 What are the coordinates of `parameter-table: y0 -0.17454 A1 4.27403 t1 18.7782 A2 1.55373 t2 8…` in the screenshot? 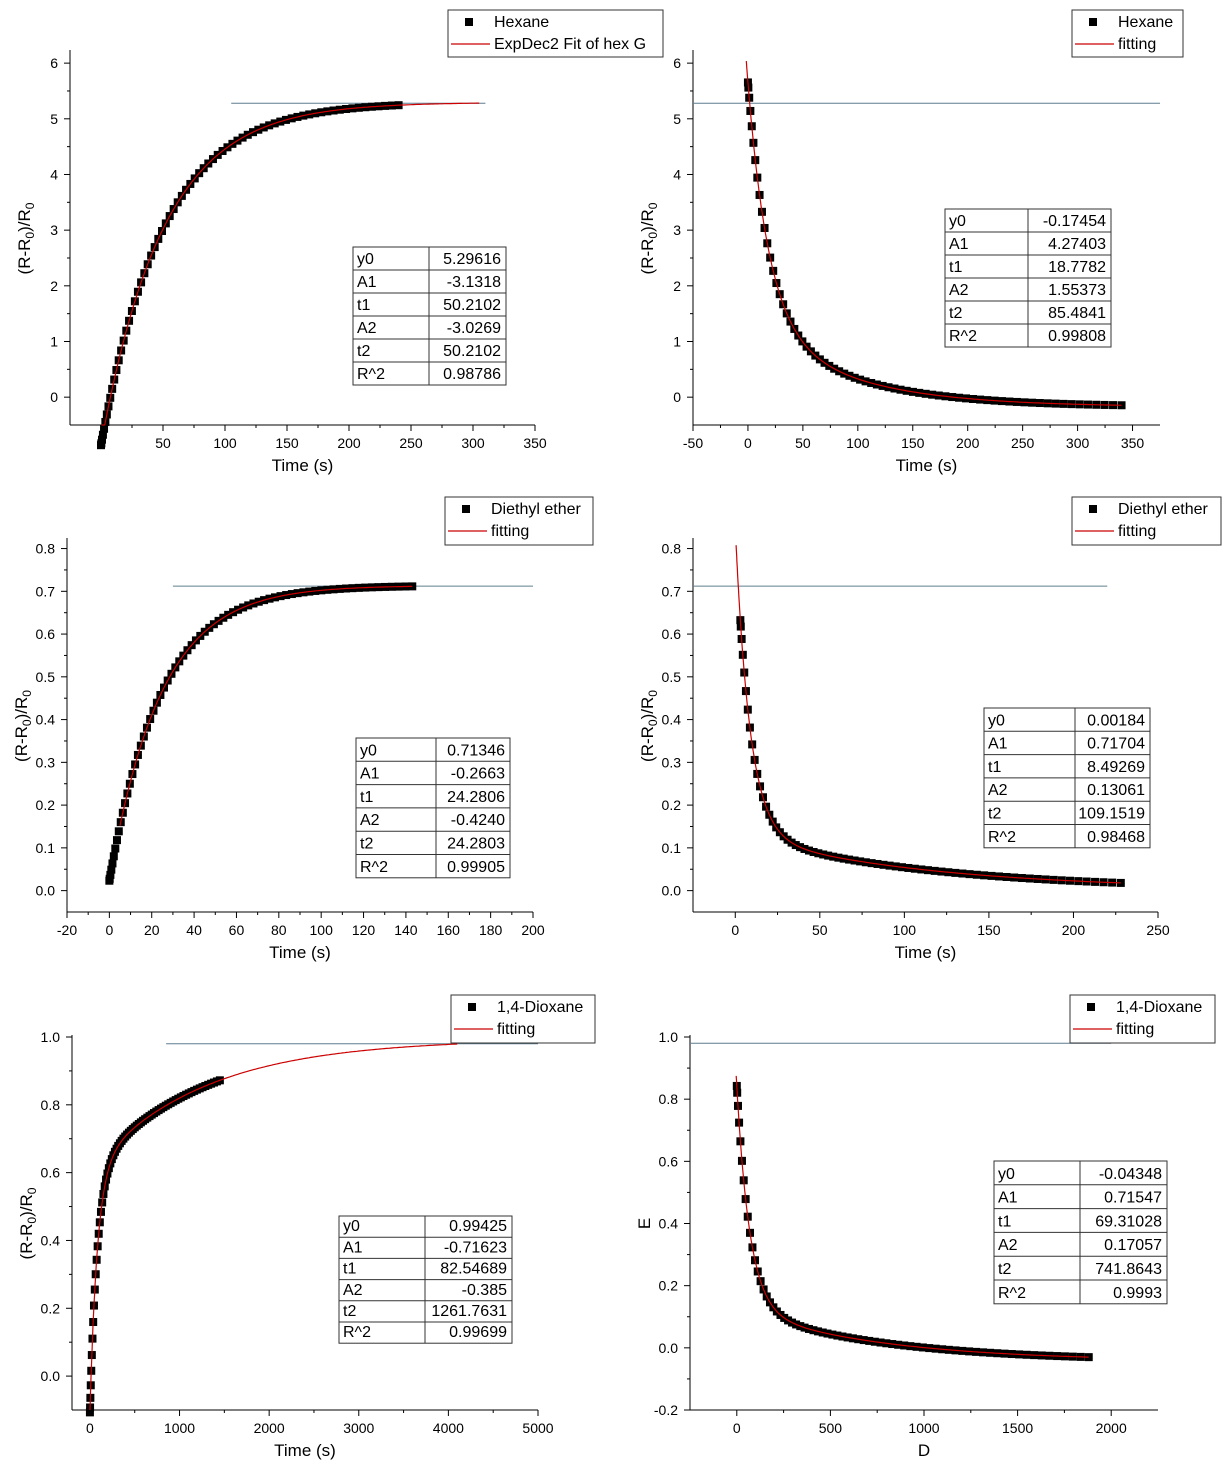 It's located at (1028, 278).